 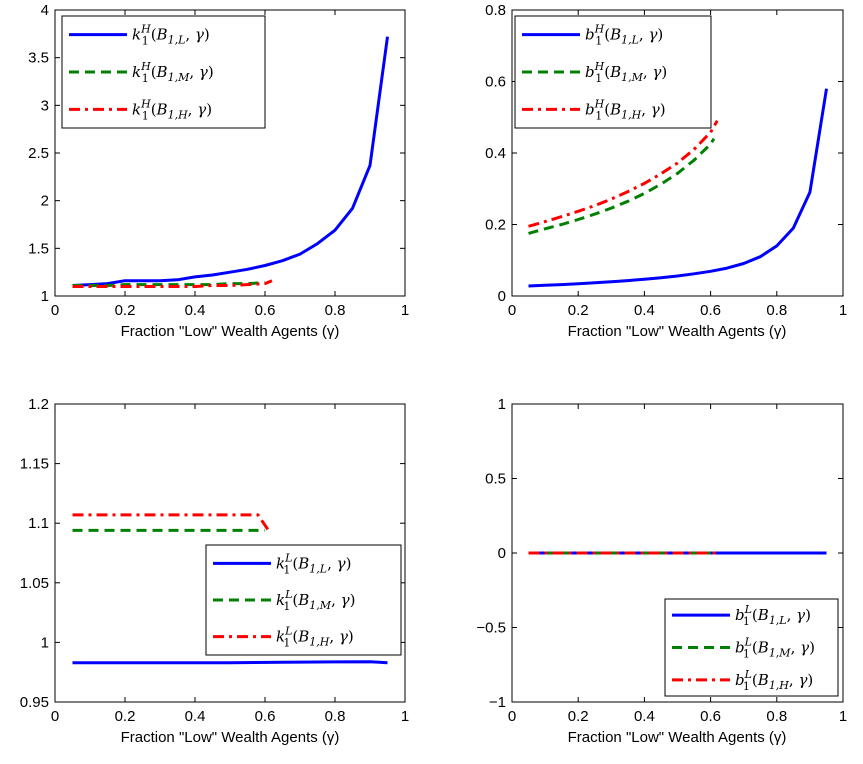 What do you see at coordinates (38, 248) in the screenshot?
I see `y-tick-label: 1.5` at bounding box center [38, 248].